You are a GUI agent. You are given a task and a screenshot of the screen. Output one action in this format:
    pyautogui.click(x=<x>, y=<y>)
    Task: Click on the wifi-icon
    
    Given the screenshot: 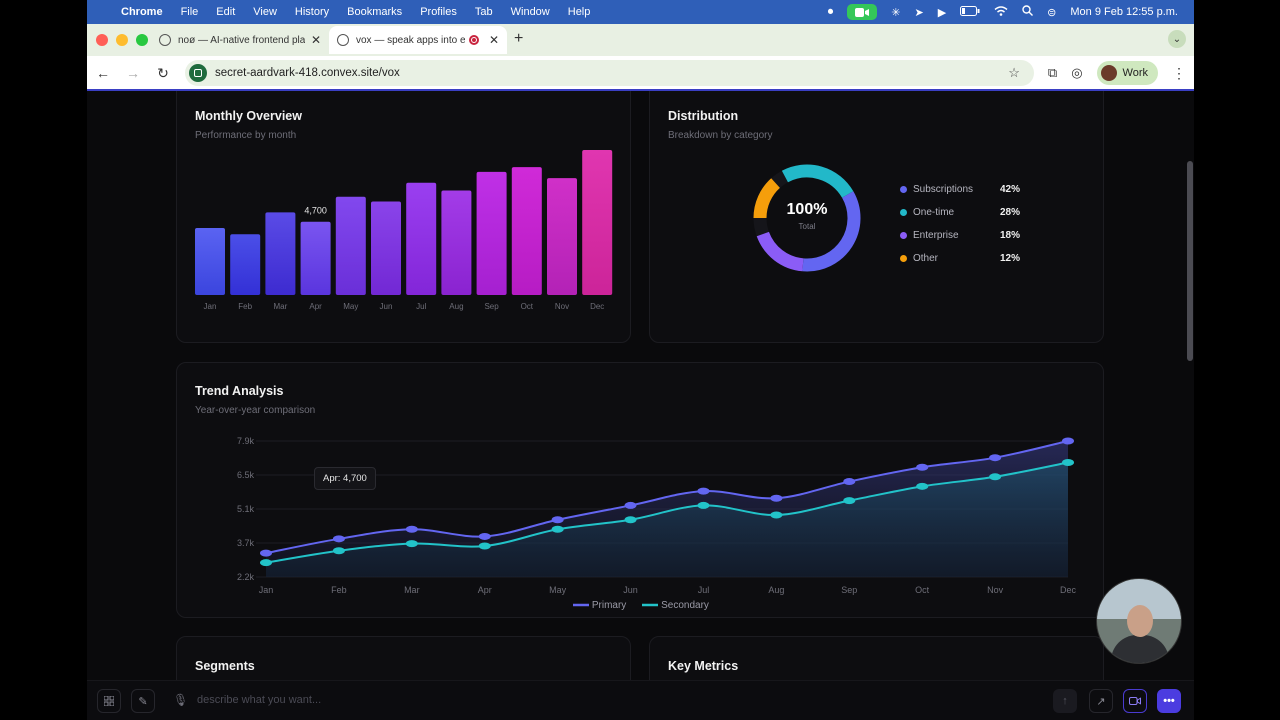 What is the action you would take?
    pyautogui.click(x=1001, y=12)
    